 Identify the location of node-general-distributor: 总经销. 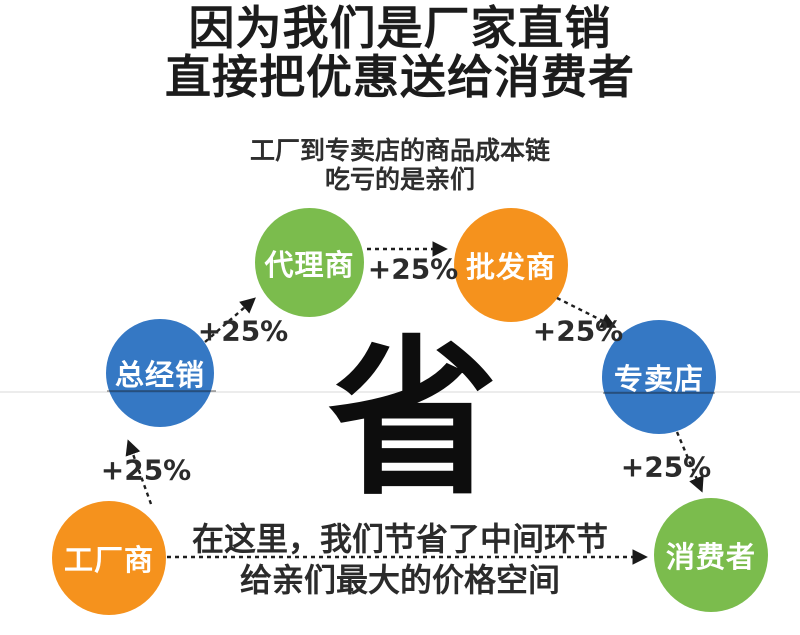
(160, 373).